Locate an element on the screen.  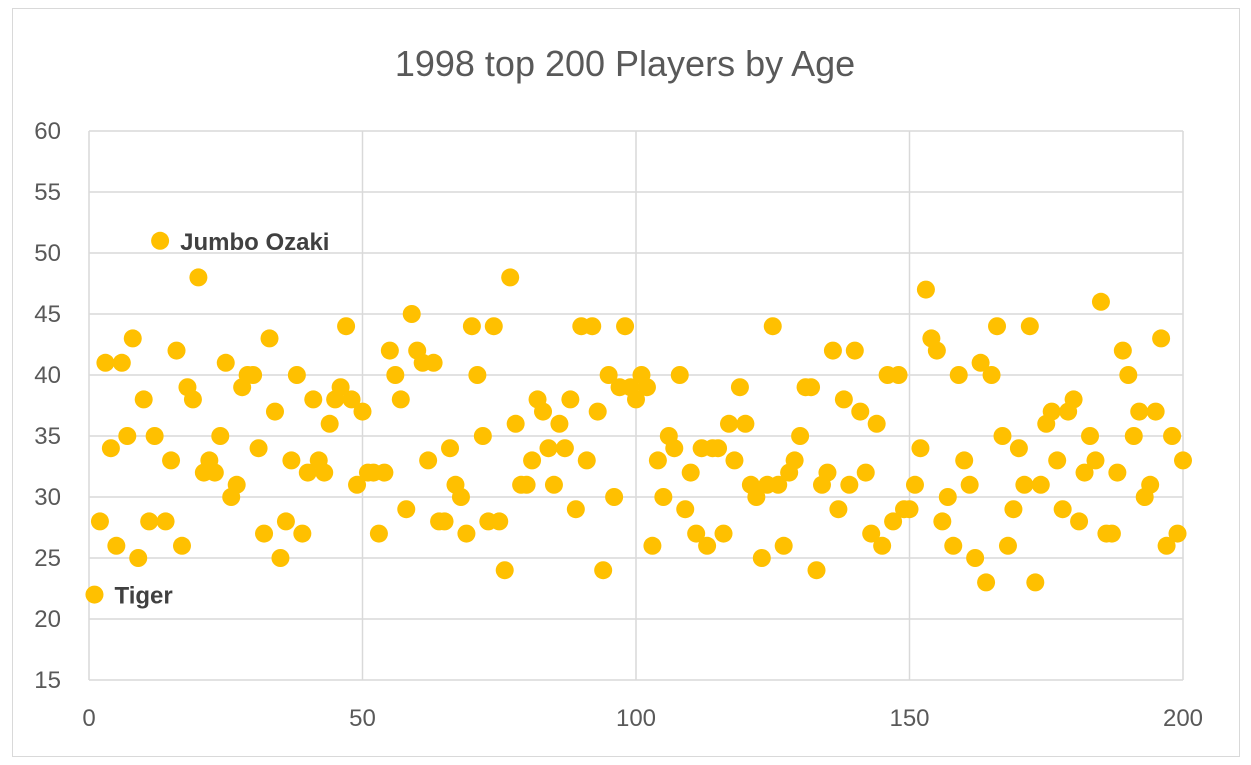
y-tick-label: 60 is located at coordinates (47, 131).